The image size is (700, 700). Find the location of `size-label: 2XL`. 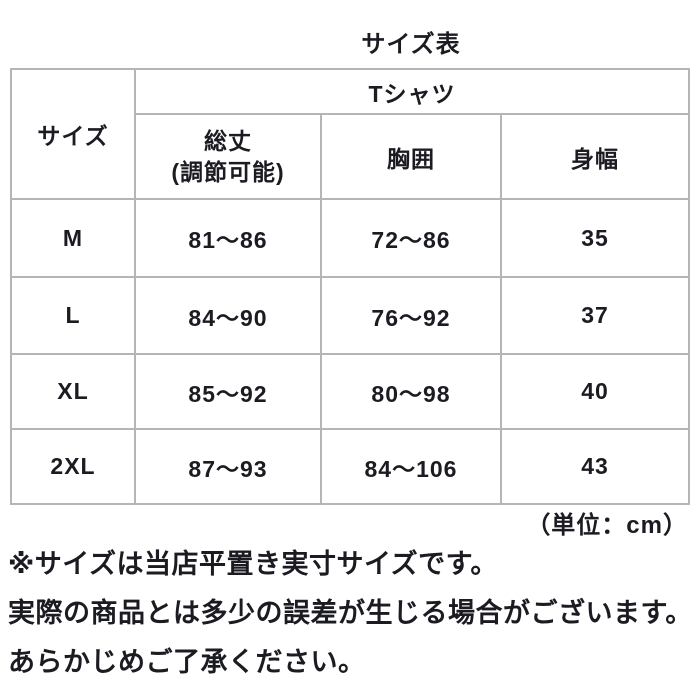

size-label: 2XL is located at coordinates (73, 466).